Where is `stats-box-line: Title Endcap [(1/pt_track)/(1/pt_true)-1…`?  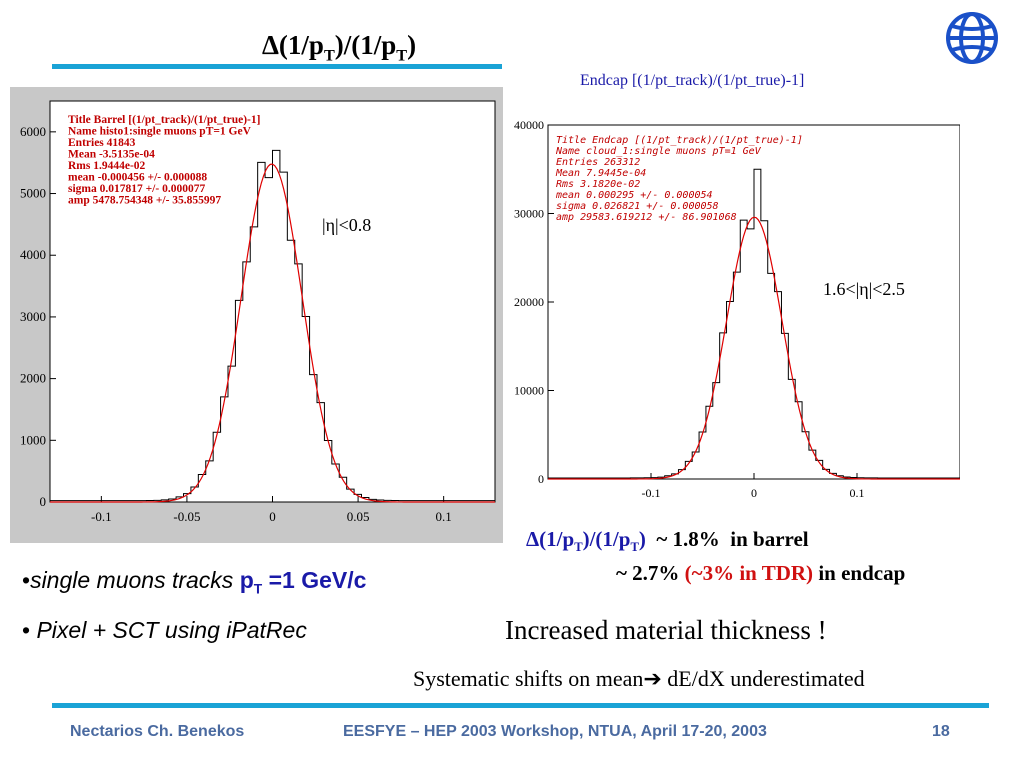
stats-box-line: Title Endcap [(1/pt_track)/(1/pt_true)-1… is located at coordinates (679, 140).